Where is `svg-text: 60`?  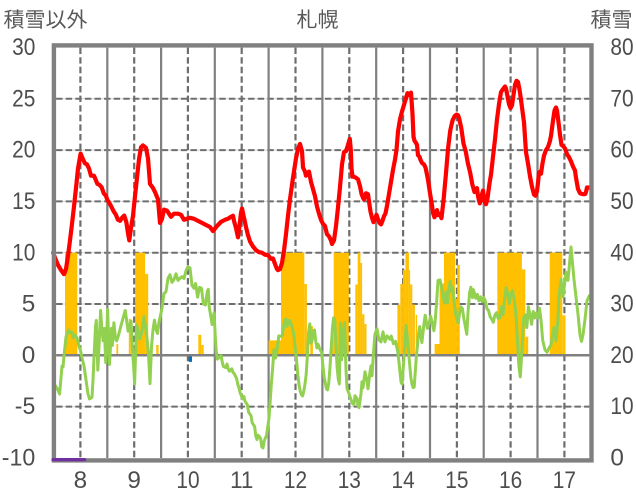
svg-text: 60 is located at coordinates (621, 150).